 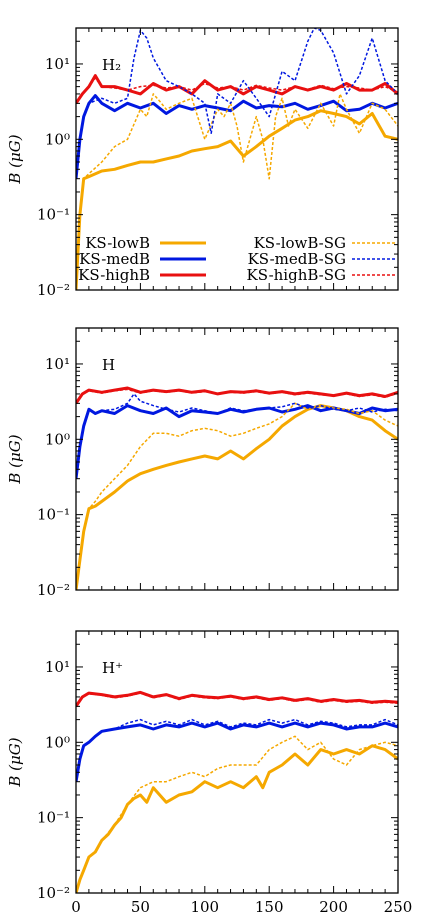 What do you see at coordinates (114, 275) in the screenshot?
I see `legend-label: KS-highB` at bounding box center [114, 275].